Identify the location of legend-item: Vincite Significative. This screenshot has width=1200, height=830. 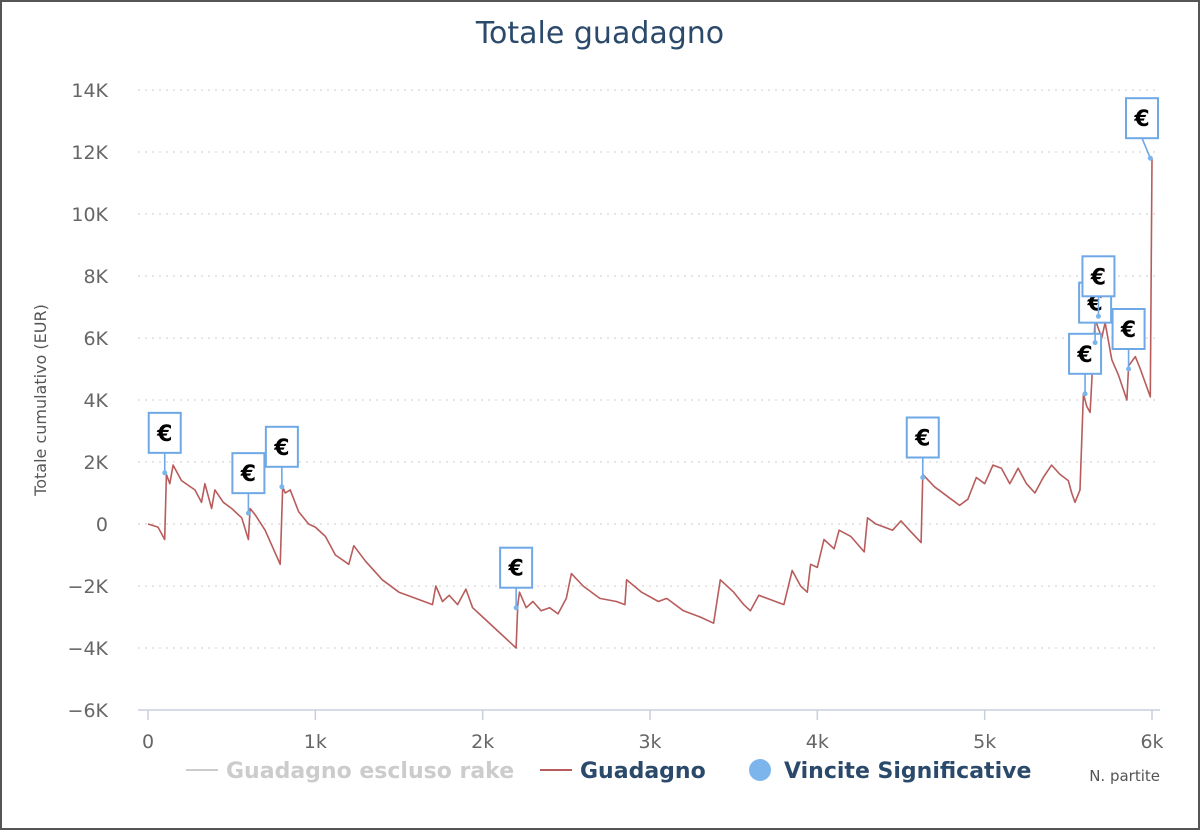
(890, 771).